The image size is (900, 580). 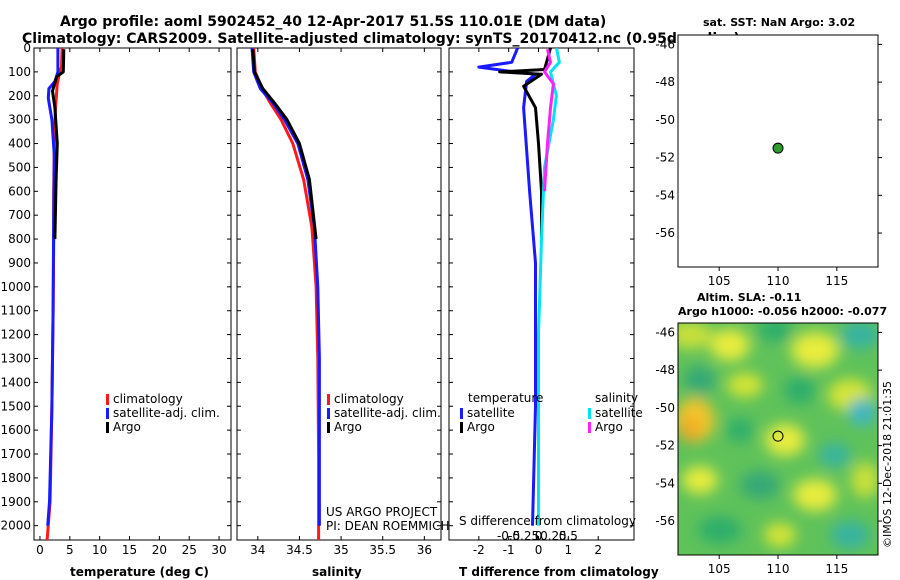 I want to click on depth-tick-label: 1800, so click(x=15, y=478).